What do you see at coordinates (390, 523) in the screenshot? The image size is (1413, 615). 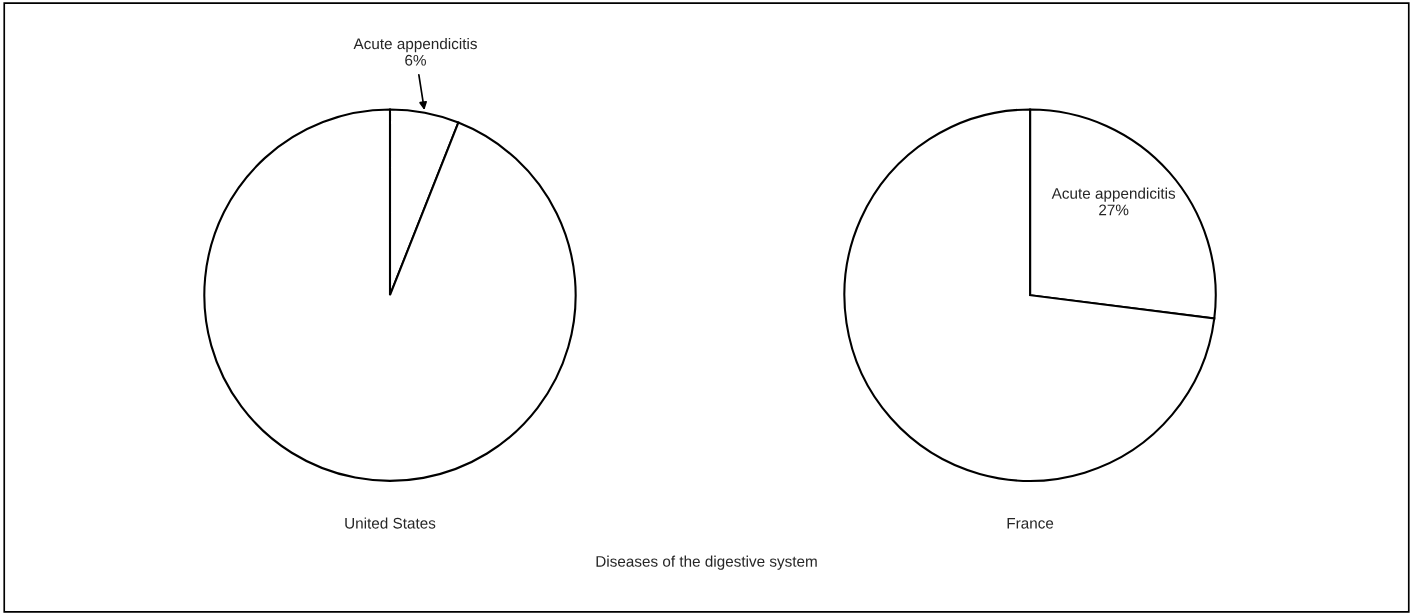 I see `text: United States` at bounding box center [390, 523].